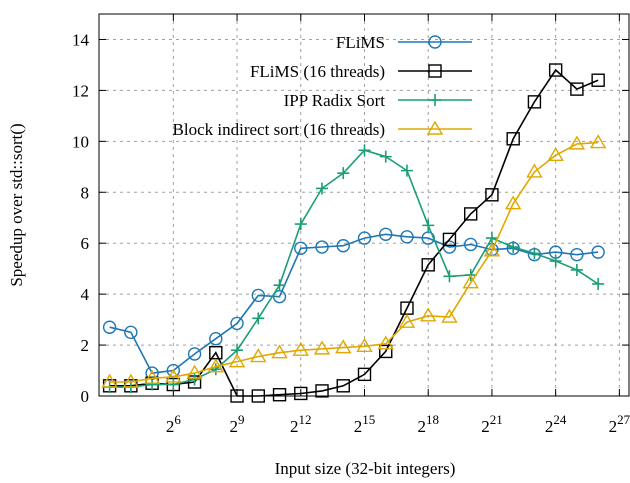 The height and width of the screenshot is (483, 630). I want to click on x-axis-label: Input size (32-bit integers), so click(365, 468).